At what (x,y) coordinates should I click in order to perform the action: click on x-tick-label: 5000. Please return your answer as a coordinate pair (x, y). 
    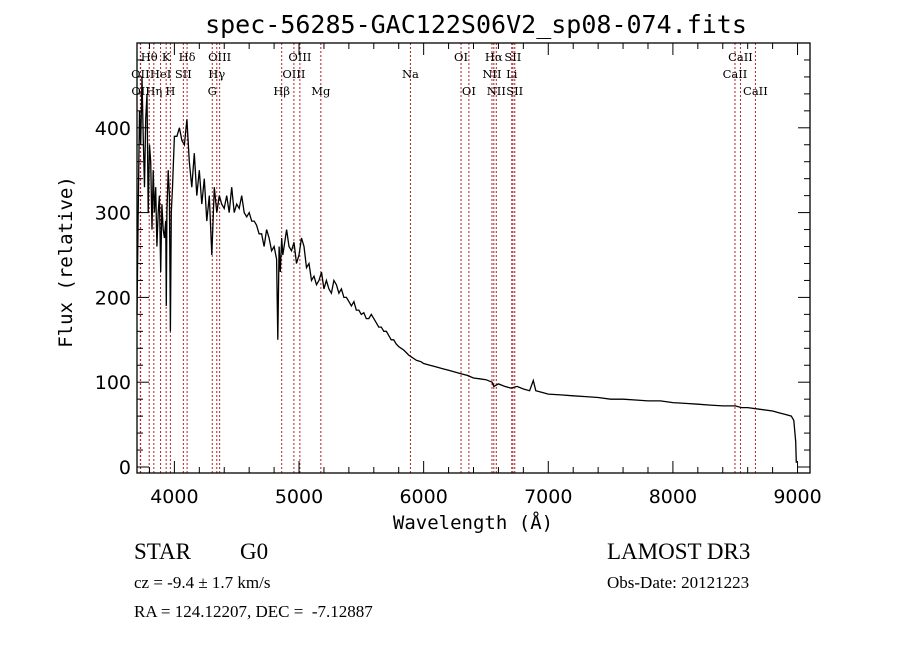
    Looking at the image, I should click on (299, 497).